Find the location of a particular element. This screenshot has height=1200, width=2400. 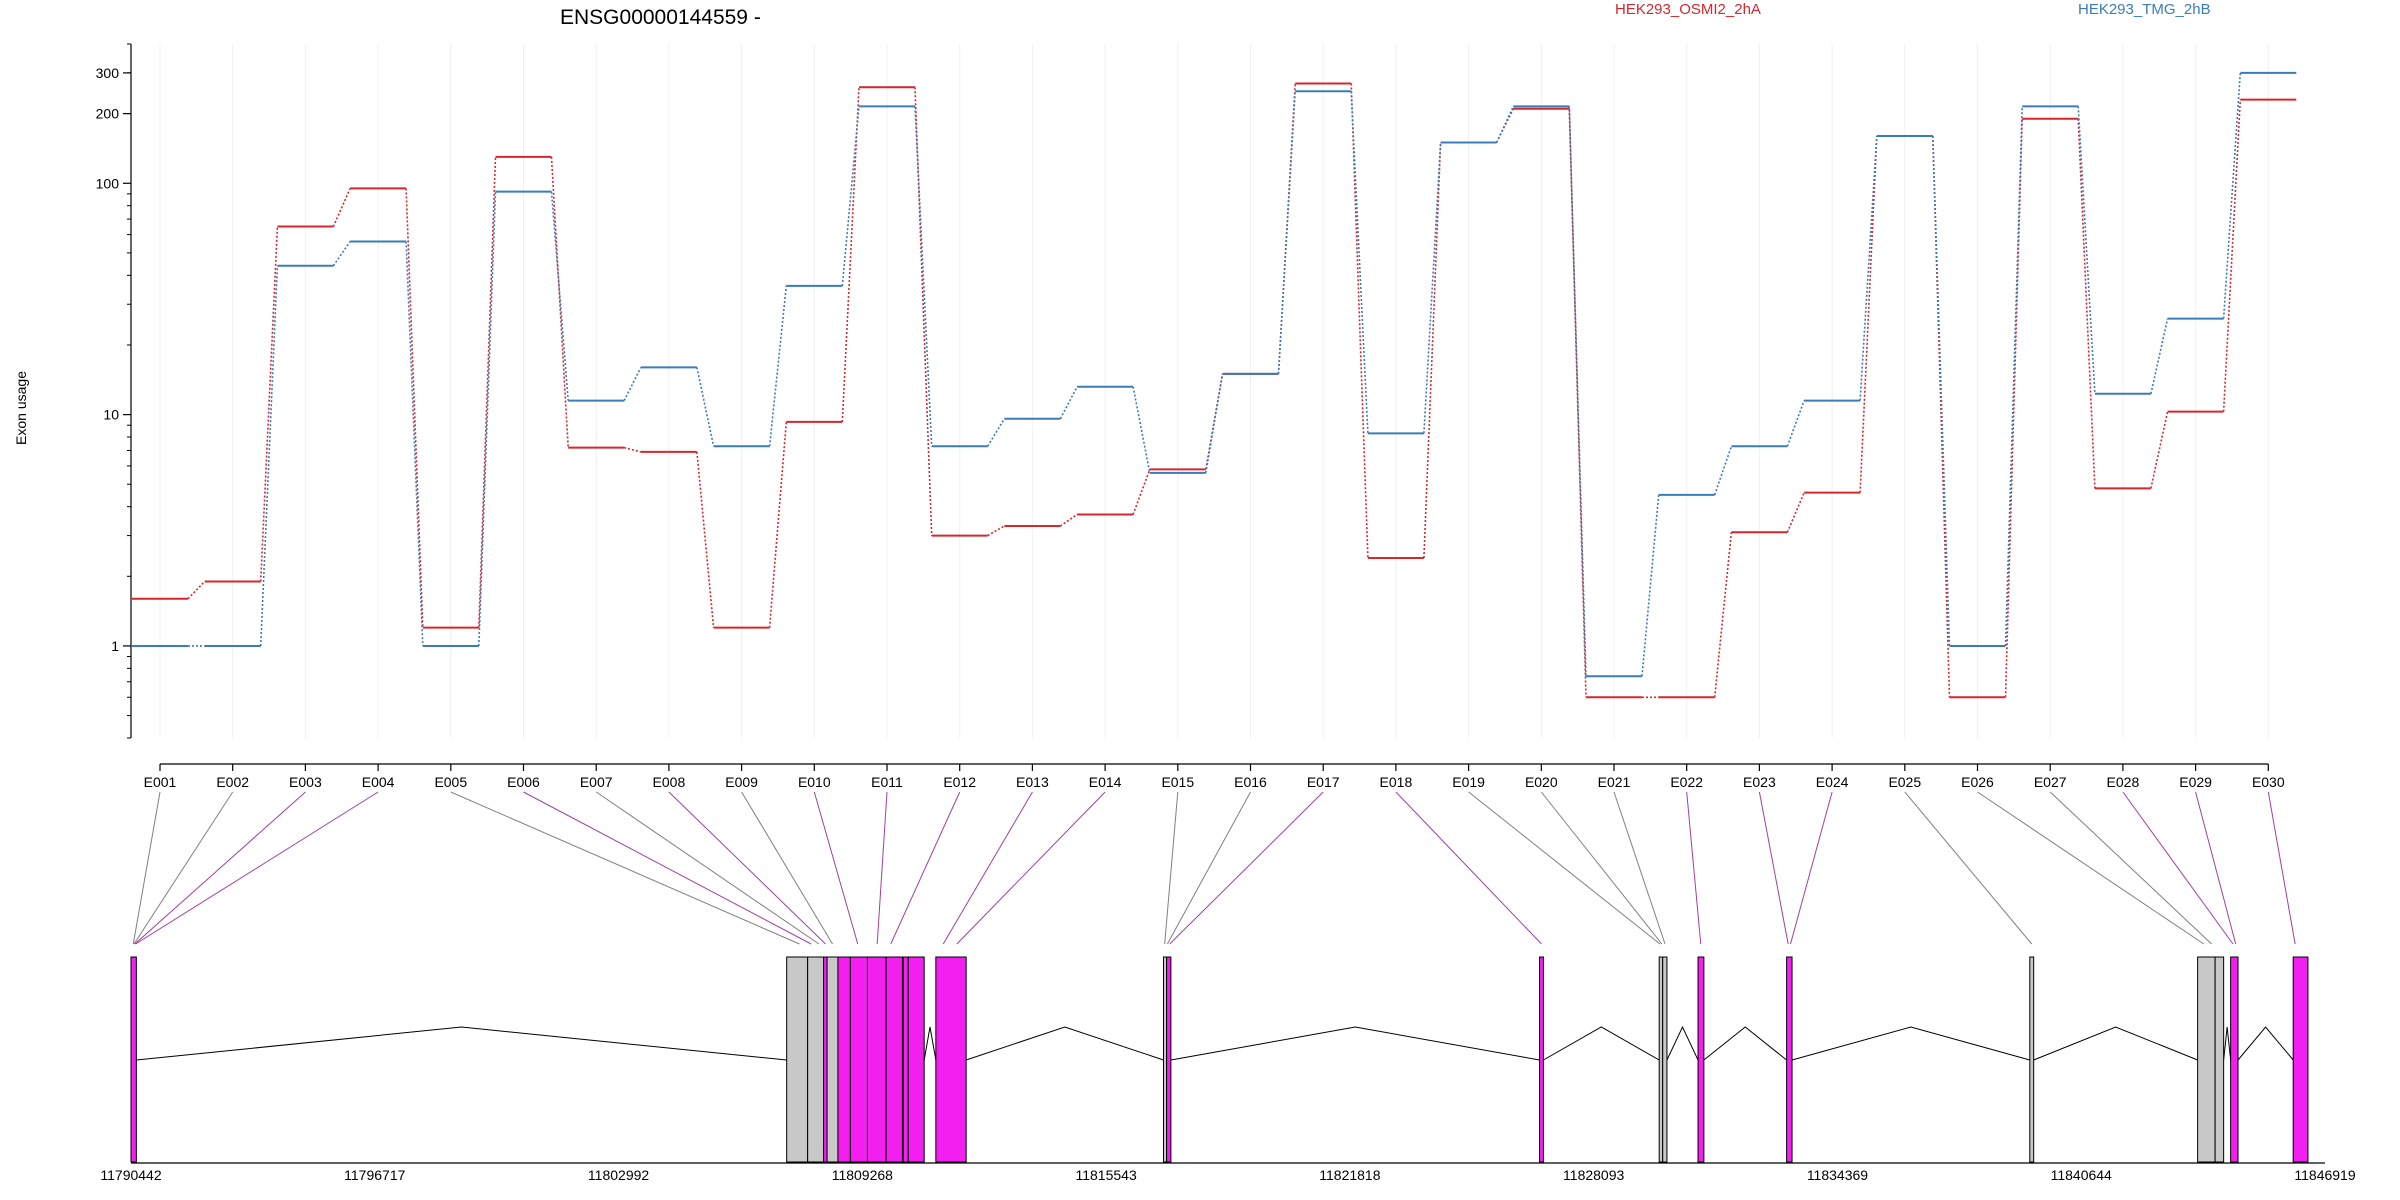

x-tick-label: E005 is located at coordinates (450, 782).